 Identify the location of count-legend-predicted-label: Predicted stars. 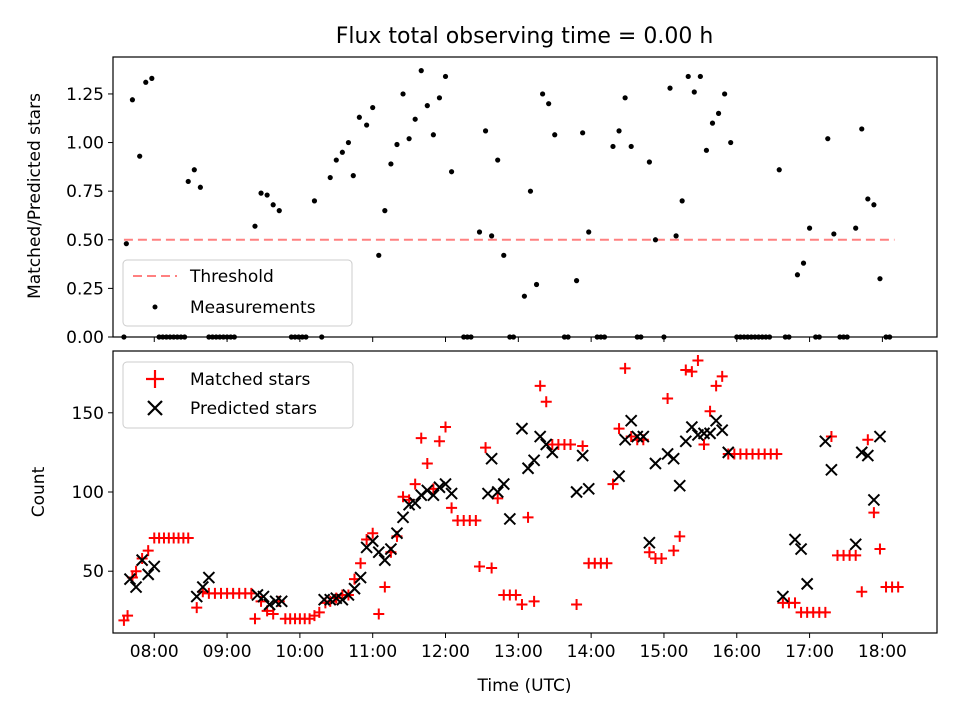
(253, 409).